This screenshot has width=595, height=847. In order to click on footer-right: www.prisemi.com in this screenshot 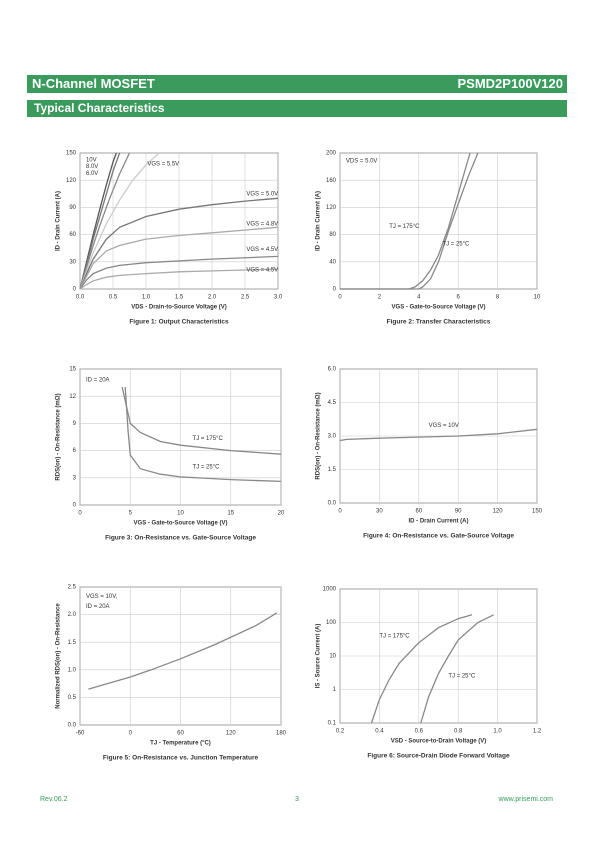, I will do `click(526, 799)`.